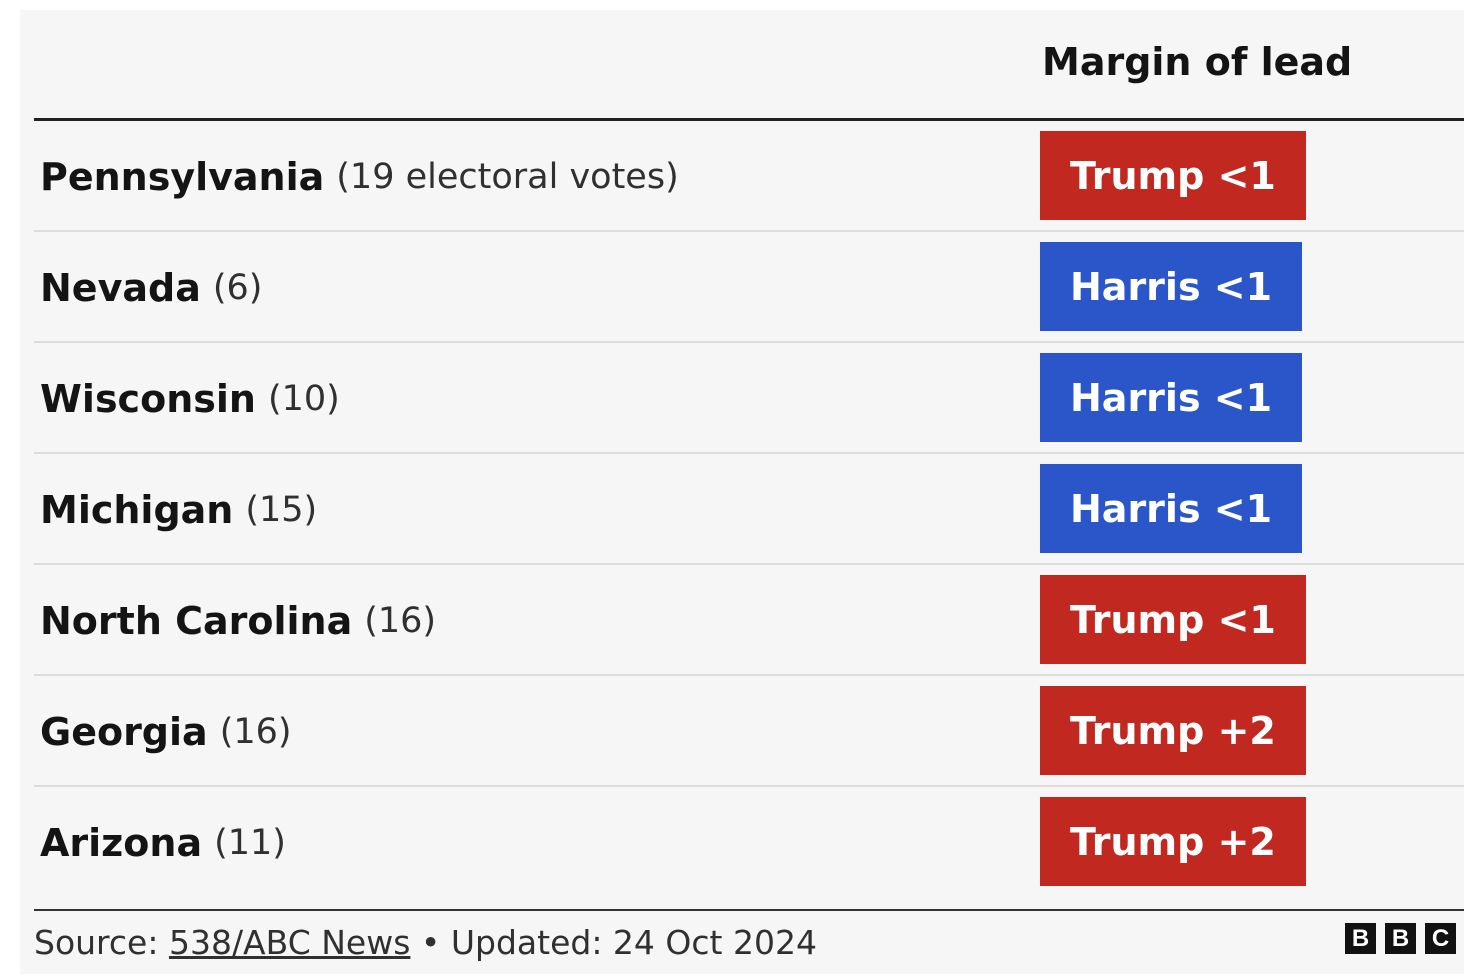 Image resolution: width=1468 pixels, height=976 pixels. I want to click on table-row: Georgia (16) Trump +2, so click(749, 731).